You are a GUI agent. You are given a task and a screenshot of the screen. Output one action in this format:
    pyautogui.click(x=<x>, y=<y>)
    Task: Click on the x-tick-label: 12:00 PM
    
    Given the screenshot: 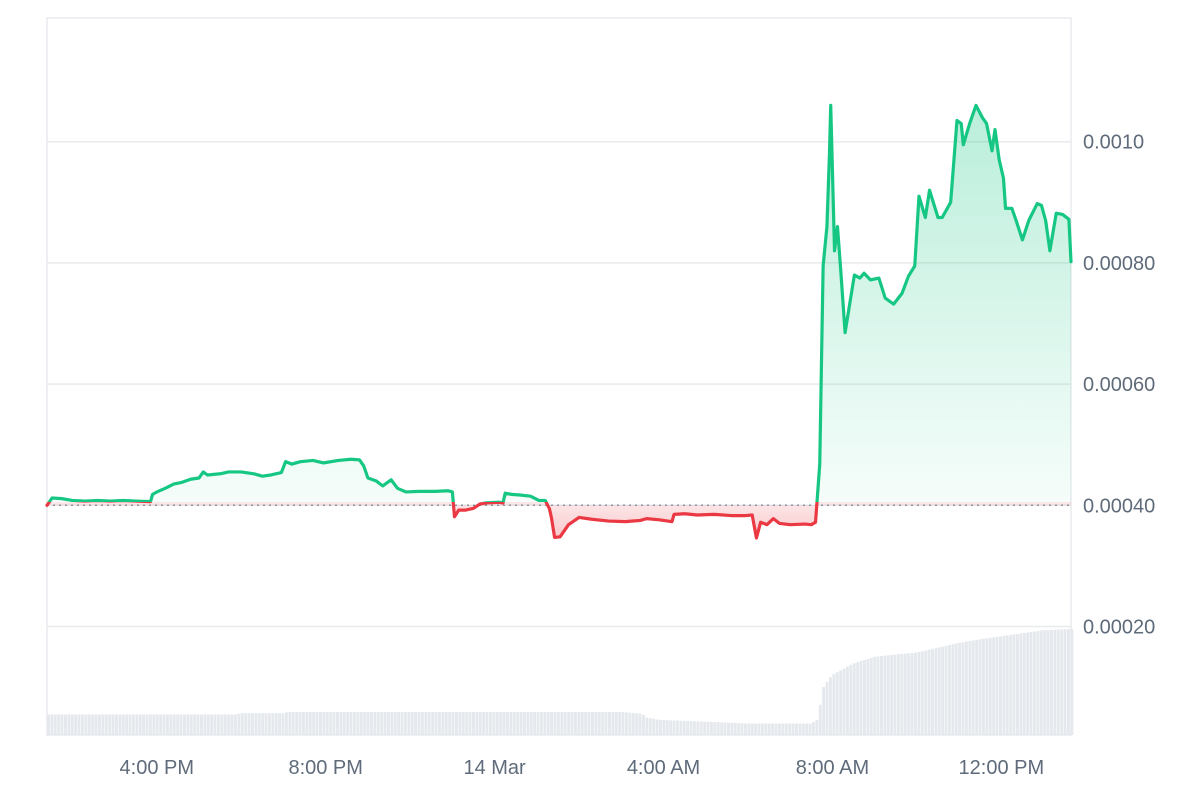 What is the action you would take?
    pyautogui.click(x=1002, y=768)
    